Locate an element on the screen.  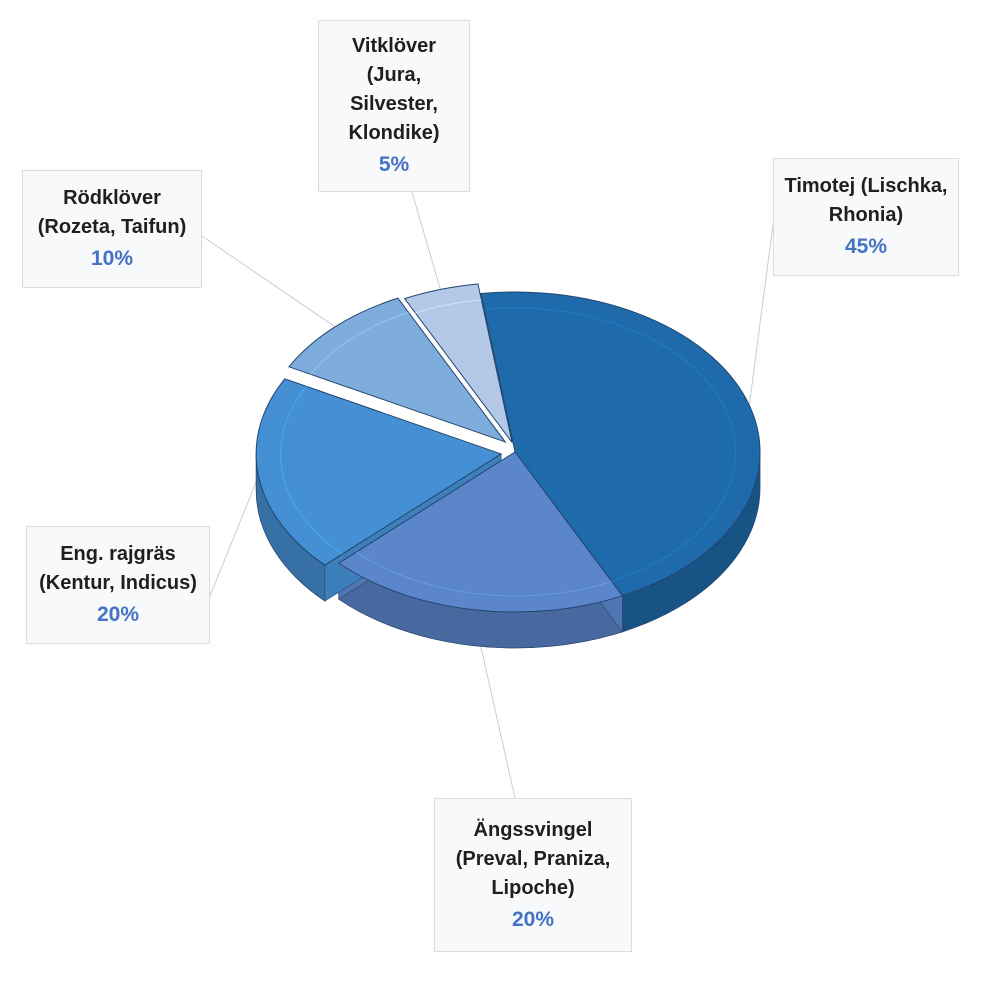
data-label-text: Timotej (Lischka, is located at coordinates (866, 186).